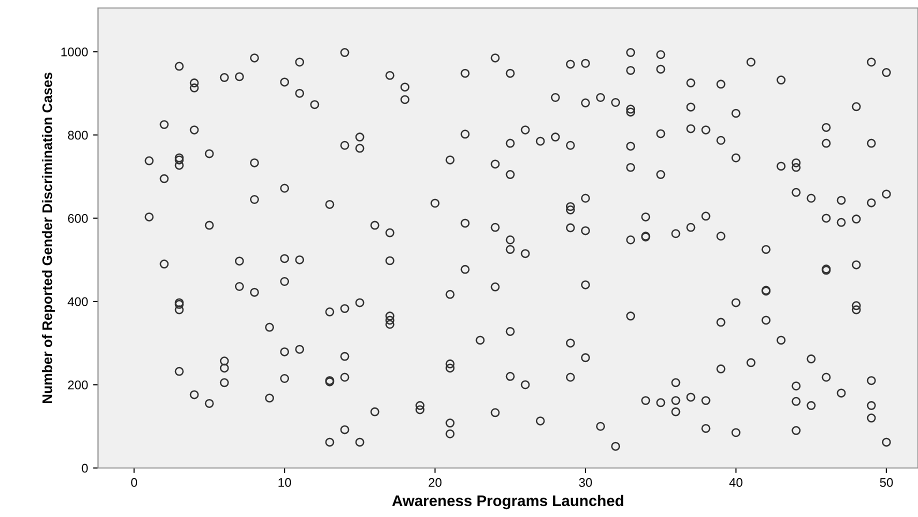 Image resolution: width=918 pixels, height=517 pixels. What do you see at coordinates (285, 482) in the screenshot?
I see `x-tick-label: 10` at bounding box center [285, 482].